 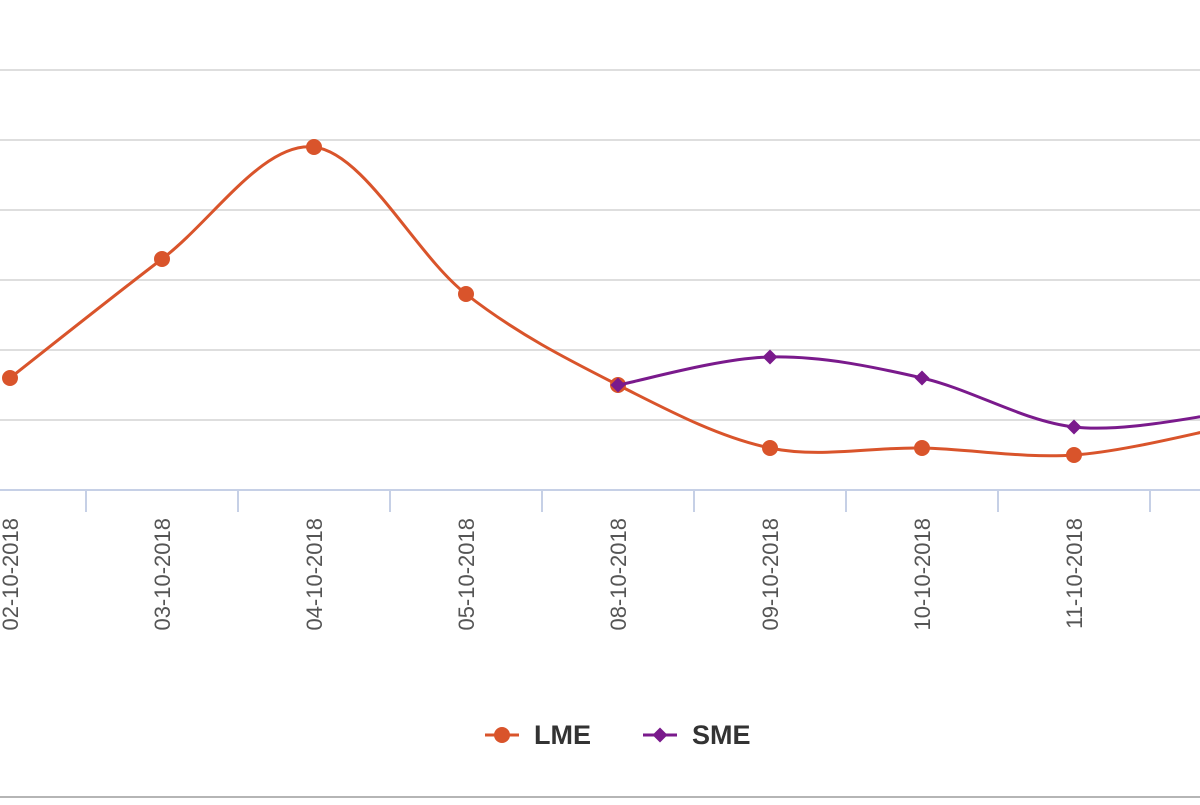 What do you see at coordinates (314, 574) in the screenshot?
I see `x-tick-label: 04-10-2018` at bounding box center [314, 574].